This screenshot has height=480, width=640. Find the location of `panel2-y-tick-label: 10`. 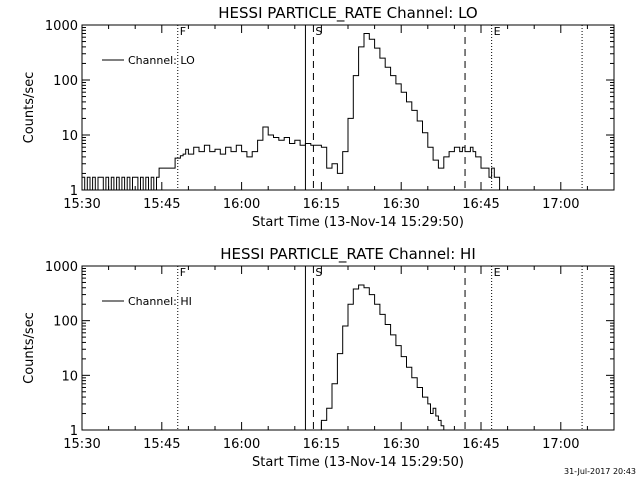

panel2-y-tick-label: 10 is located at coordinates (69, 376).